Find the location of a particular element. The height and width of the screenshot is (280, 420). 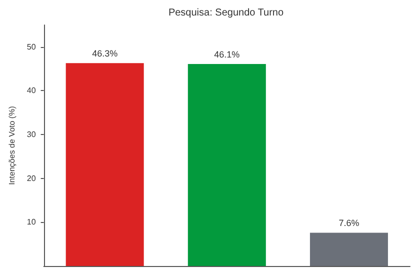

y-tick-label: 50 is located at coordinates (31, 47).